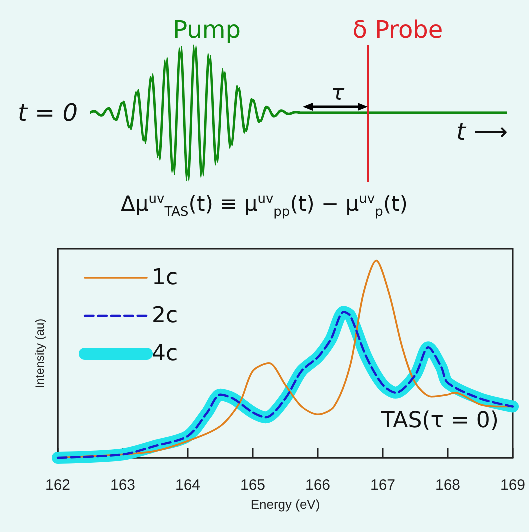 This screenshot has width=529, height=532. I want to click on x-tick-label: 162, so click(58, 485).